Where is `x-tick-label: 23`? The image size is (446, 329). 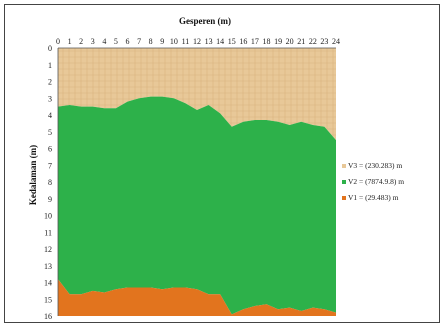
x-tick-label: 23 is located at coordinates (324, 41).